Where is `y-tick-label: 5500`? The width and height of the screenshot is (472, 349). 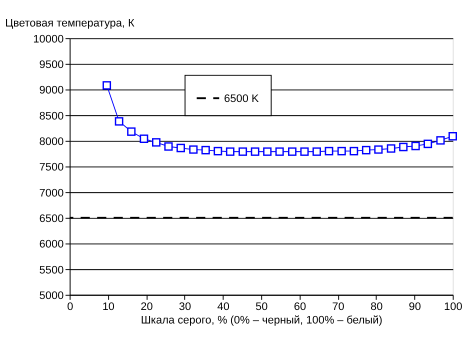 y-tick-label: 5500 is located at coordinates (51, 270).